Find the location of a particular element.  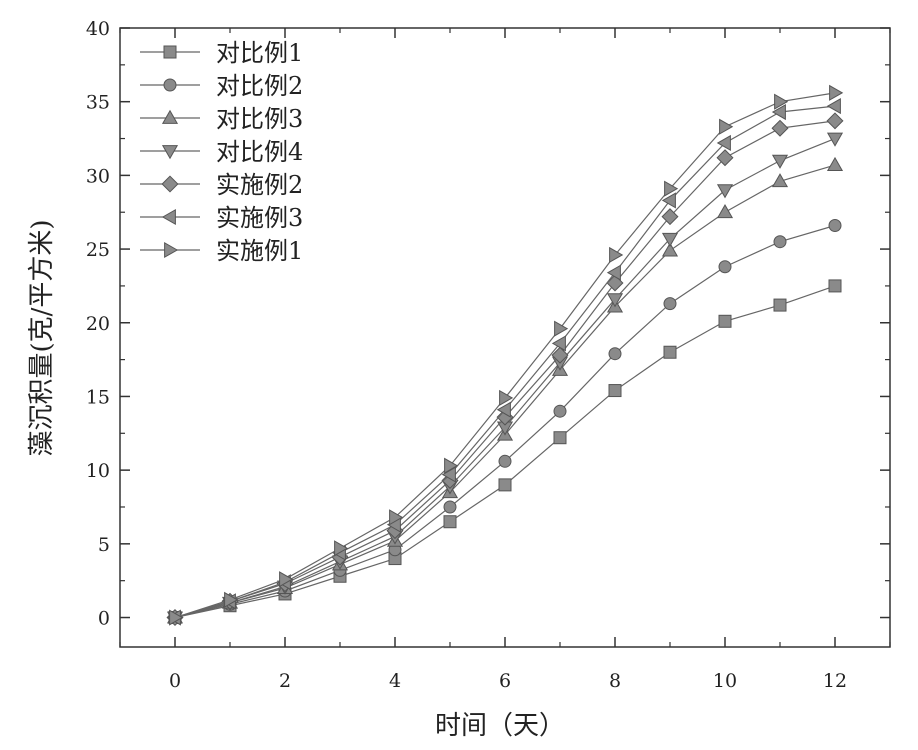

y-tick-label: 15 is located at coordinates (98, 397).